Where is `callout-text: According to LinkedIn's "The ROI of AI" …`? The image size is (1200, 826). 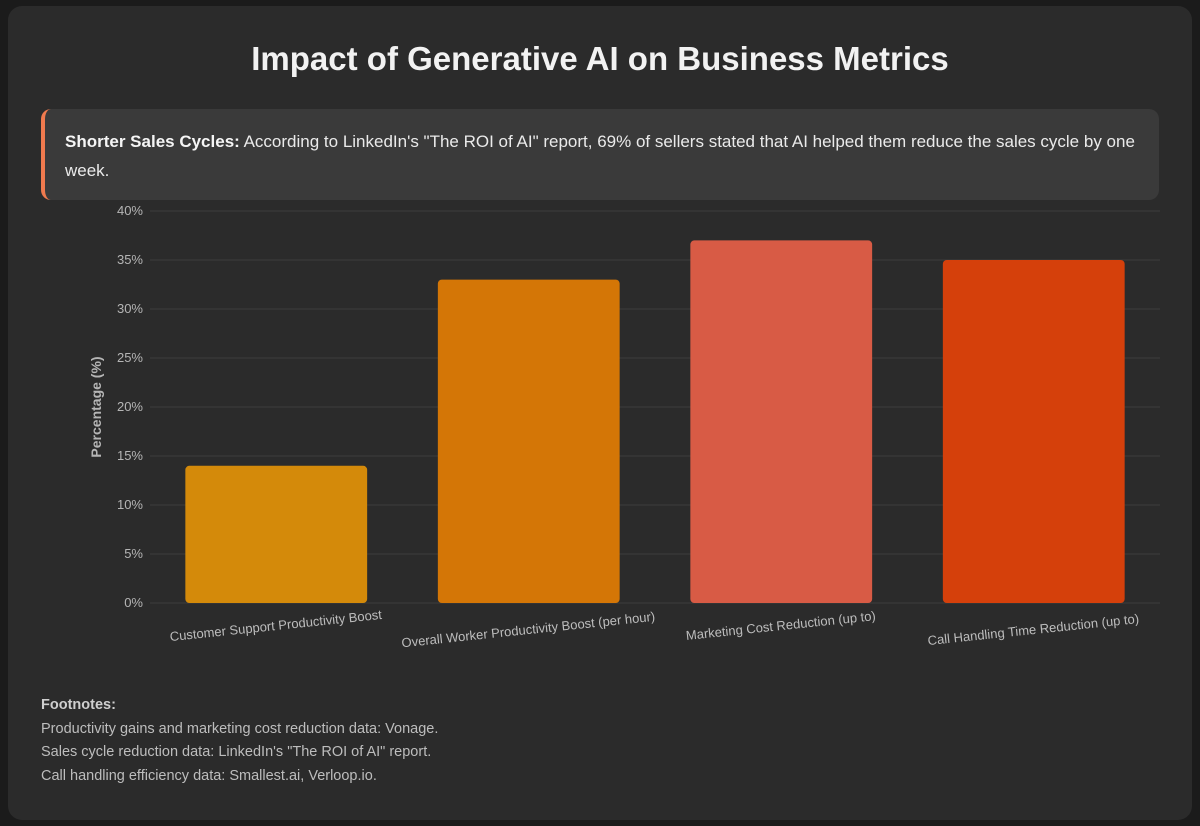
callout-text: According to LinkedIn's "The ROI of AI" … is located at coordinates (600, 156).